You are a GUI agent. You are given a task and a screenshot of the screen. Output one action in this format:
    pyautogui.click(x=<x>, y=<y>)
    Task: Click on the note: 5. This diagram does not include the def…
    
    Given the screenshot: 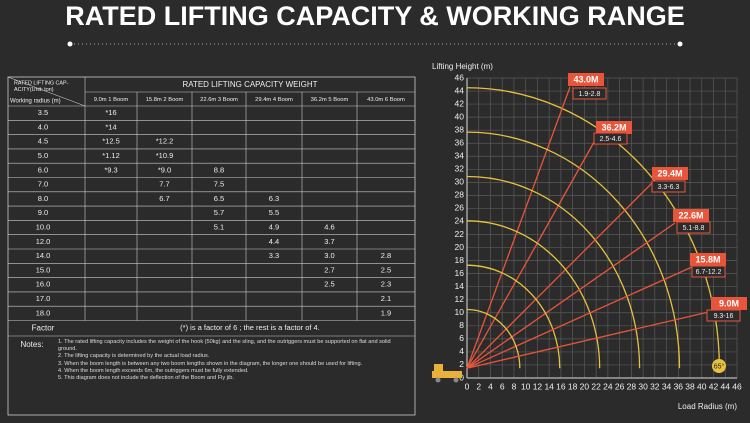 What is the action you would take?
    pyautogui.click(x=146, y=378)
    